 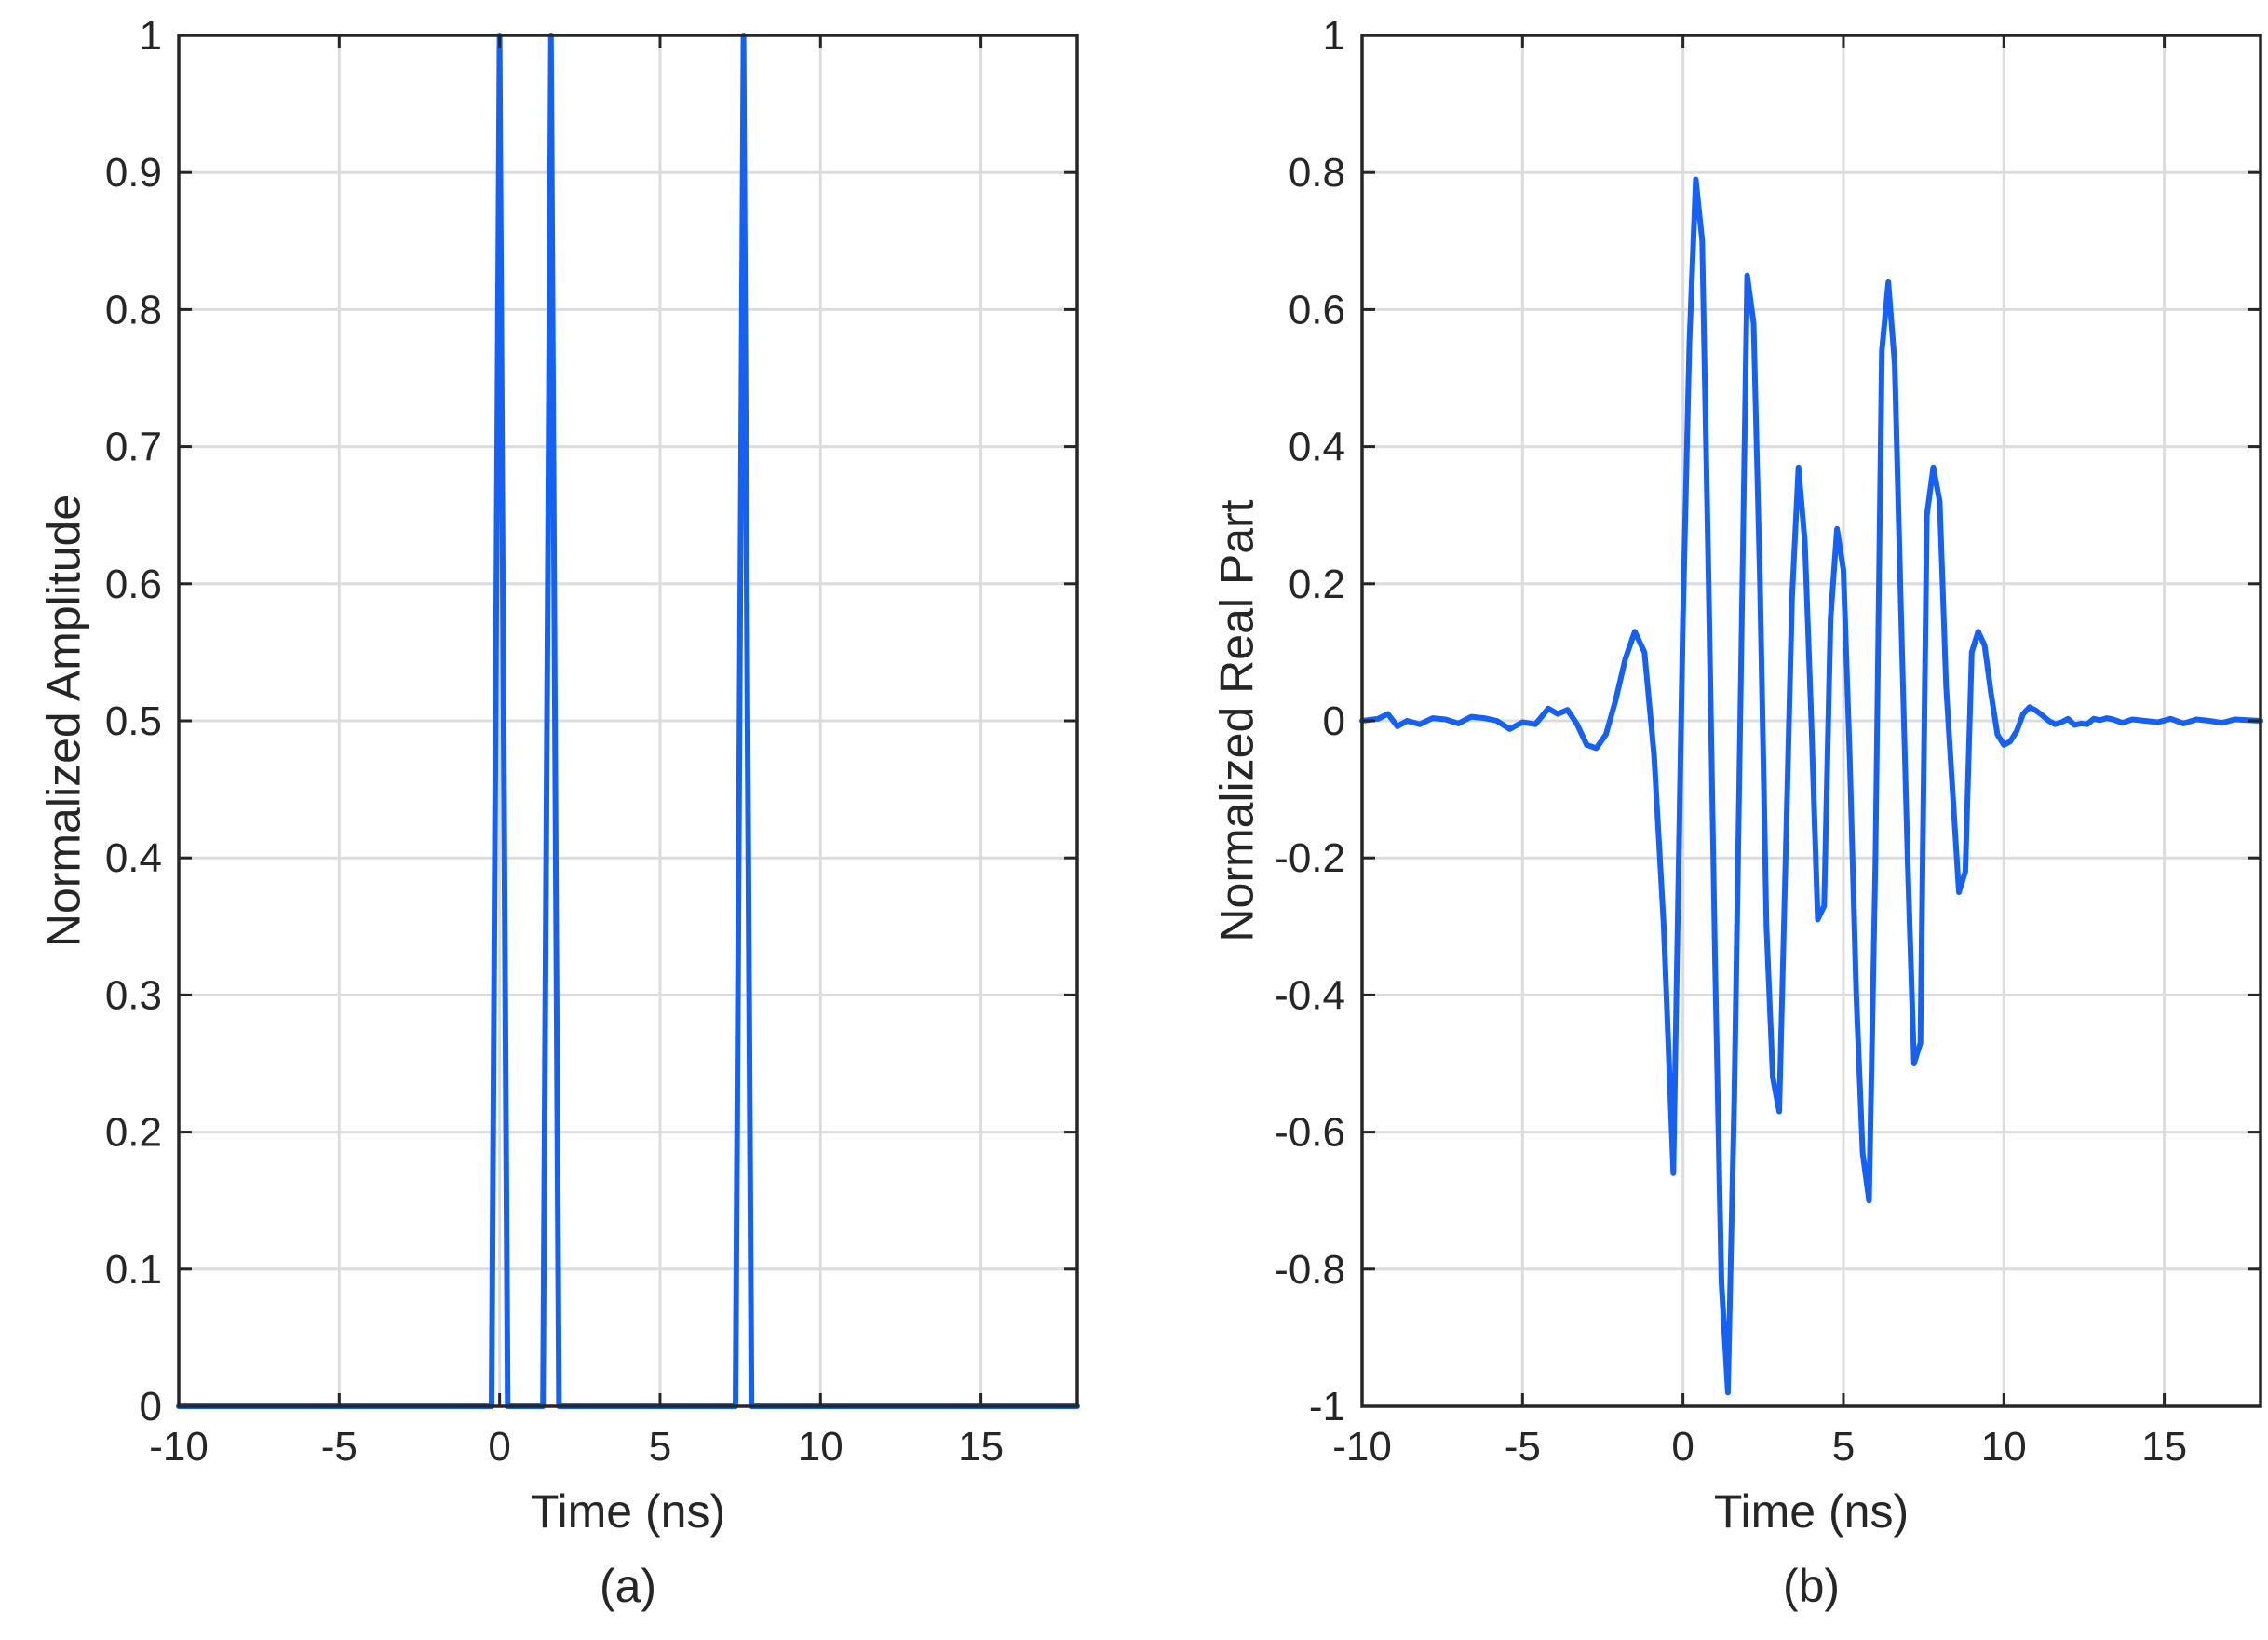 I want to click on panel-a-y-tick-label: 0.6, so click(x=134, y=584).